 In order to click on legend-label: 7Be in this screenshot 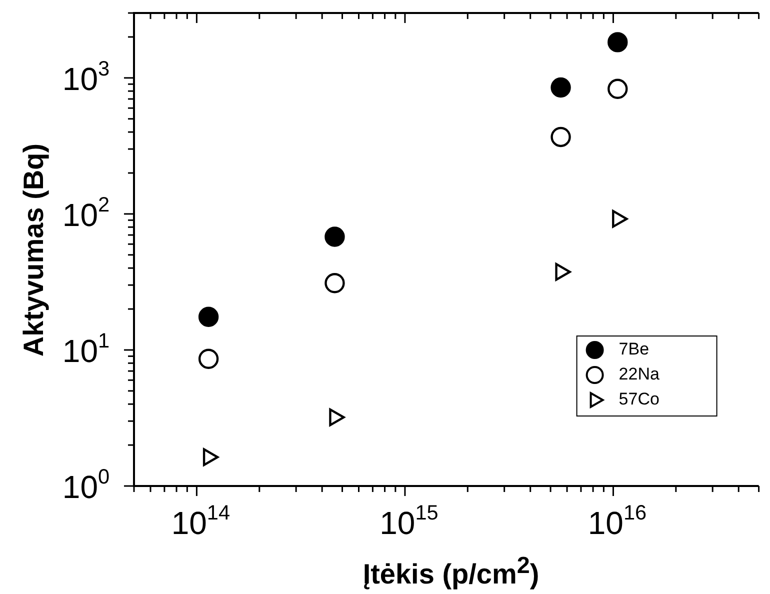, I will do `click(634, 349)`.